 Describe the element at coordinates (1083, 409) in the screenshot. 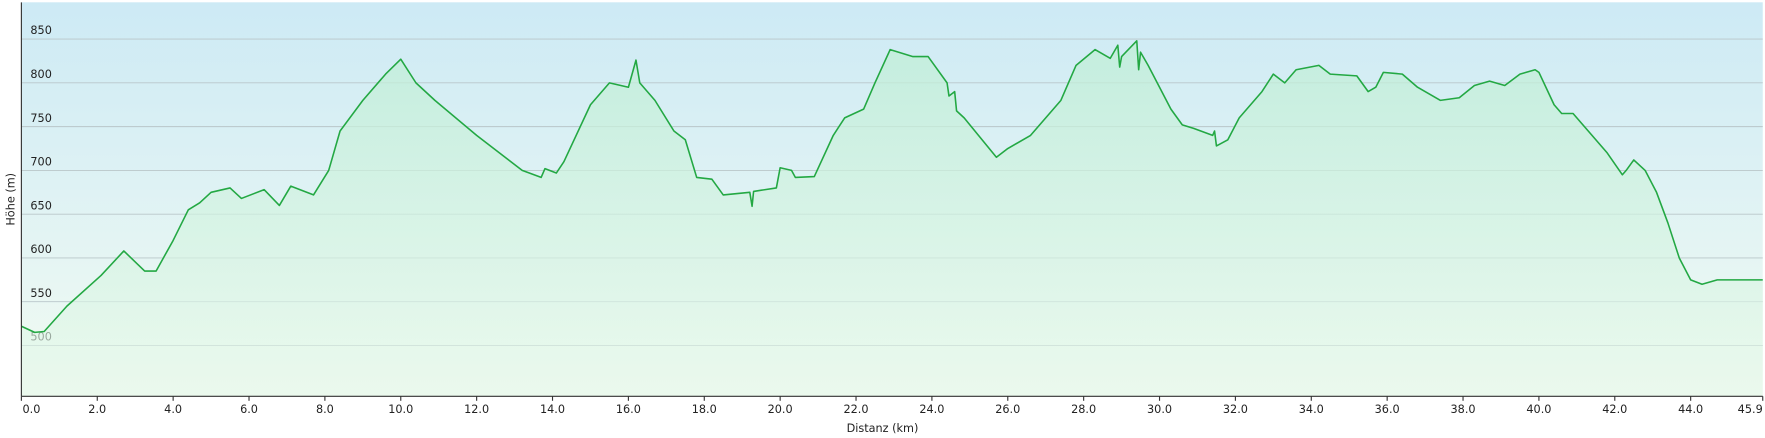

I see `x-tick-label: 28.0` at that location.